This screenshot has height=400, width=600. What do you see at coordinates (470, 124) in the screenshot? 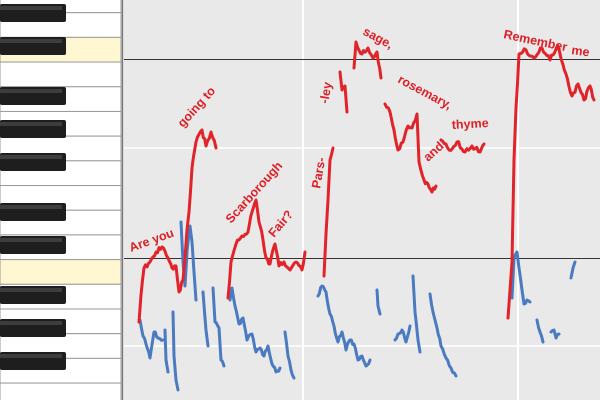
I see `lyric-word: thyme` at bounding box center [470, 124].